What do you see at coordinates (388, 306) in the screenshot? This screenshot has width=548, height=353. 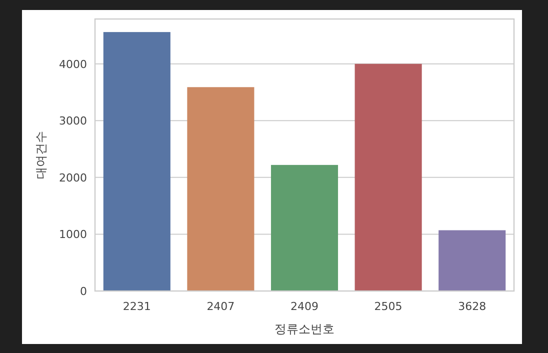 I see `x-tick-label: 2505` at bounding box center [388, 306].